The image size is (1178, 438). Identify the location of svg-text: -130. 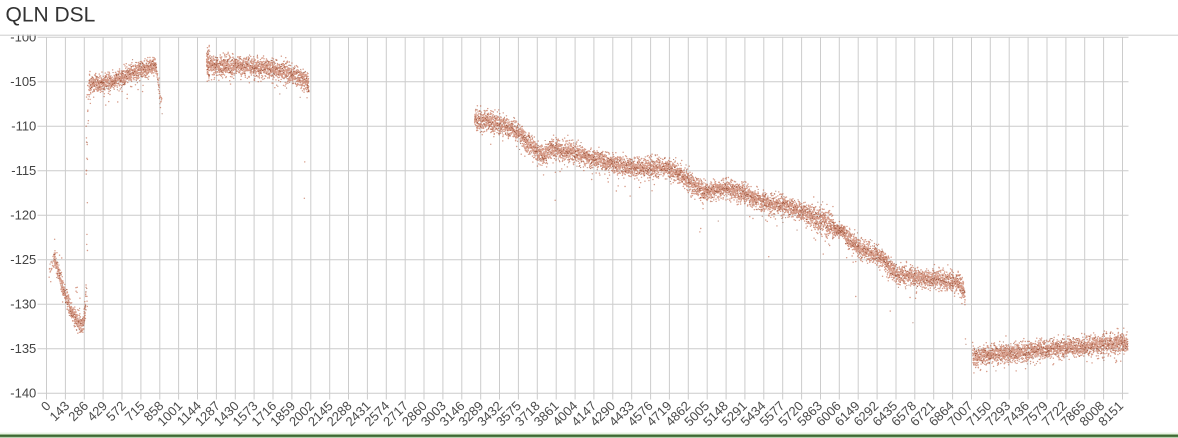
(23, 304).